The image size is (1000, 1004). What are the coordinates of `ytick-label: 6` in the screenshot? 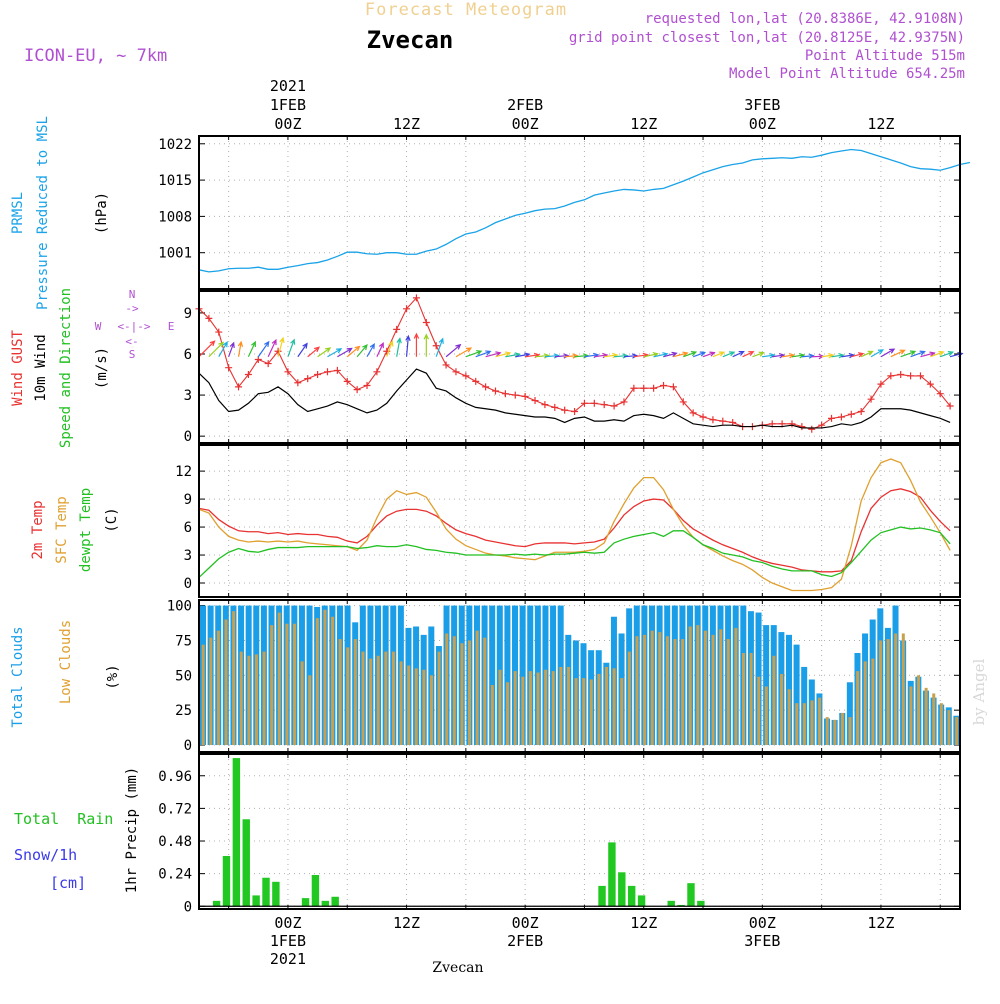 It's located at (188, 528).